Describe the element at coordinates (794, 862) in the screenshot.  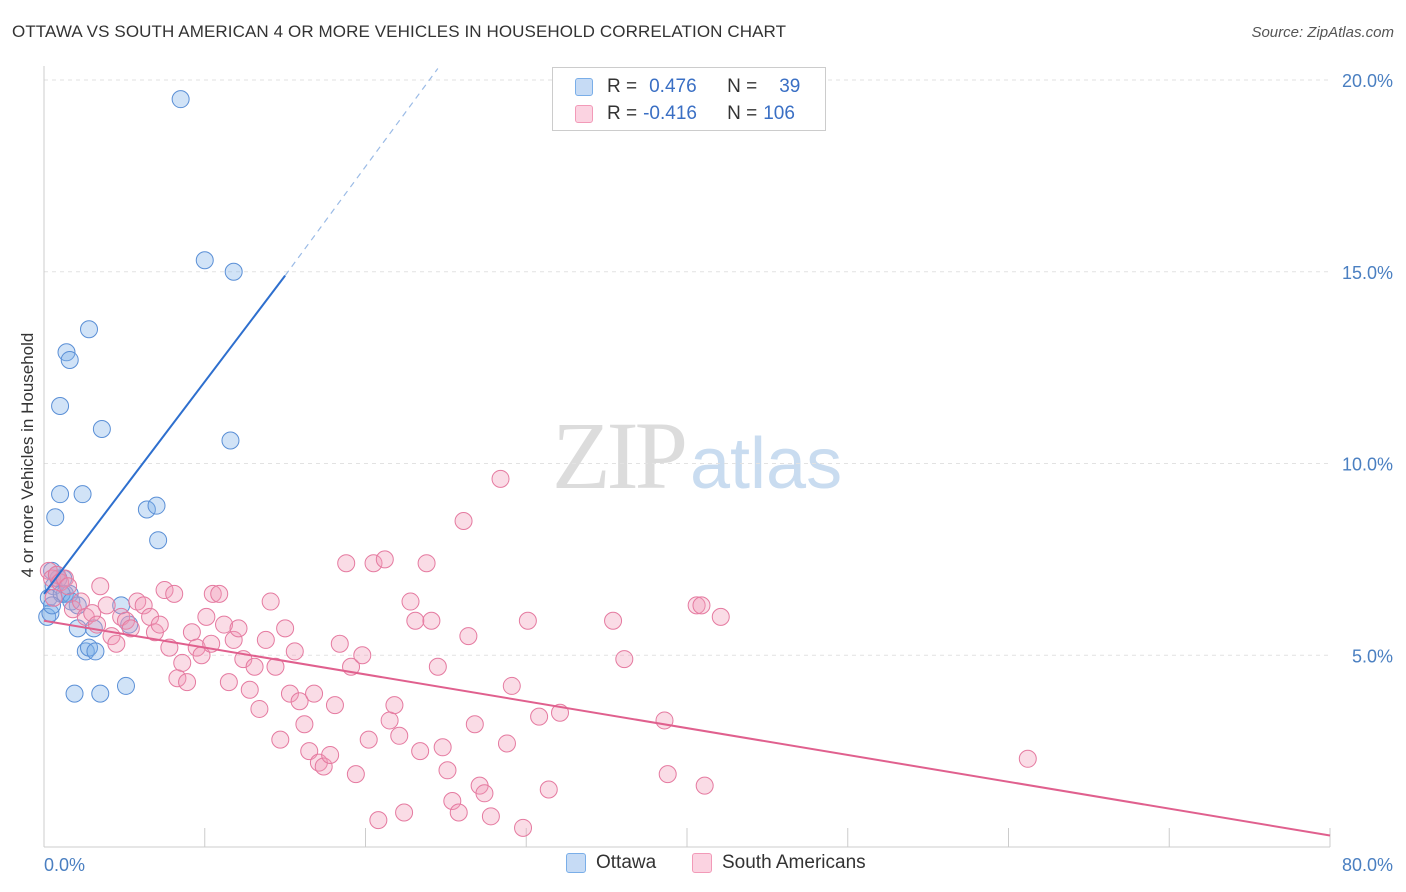
I see `bottom-legend-label-south-americans: South Americans` at that location.